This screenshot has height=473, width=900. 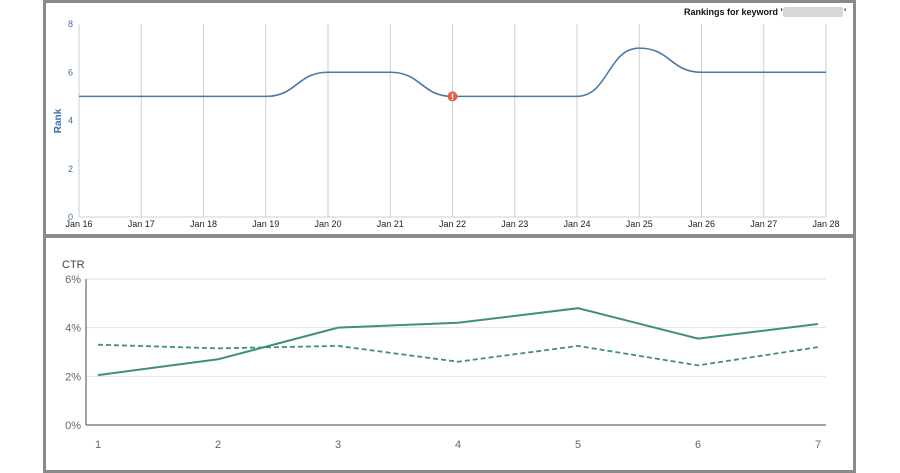 I want to click on y-tick-label: 6%, so click(x=73, y=280).